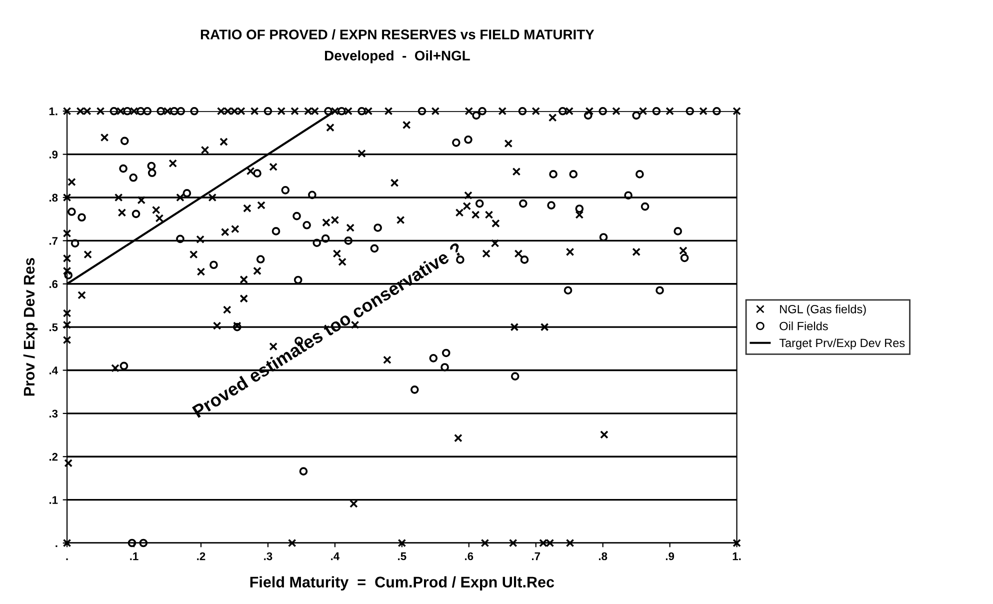 The image size is (993, 604). I want to click on chart-subtitle: Developed - Oil+NGL, so click(397, 57).